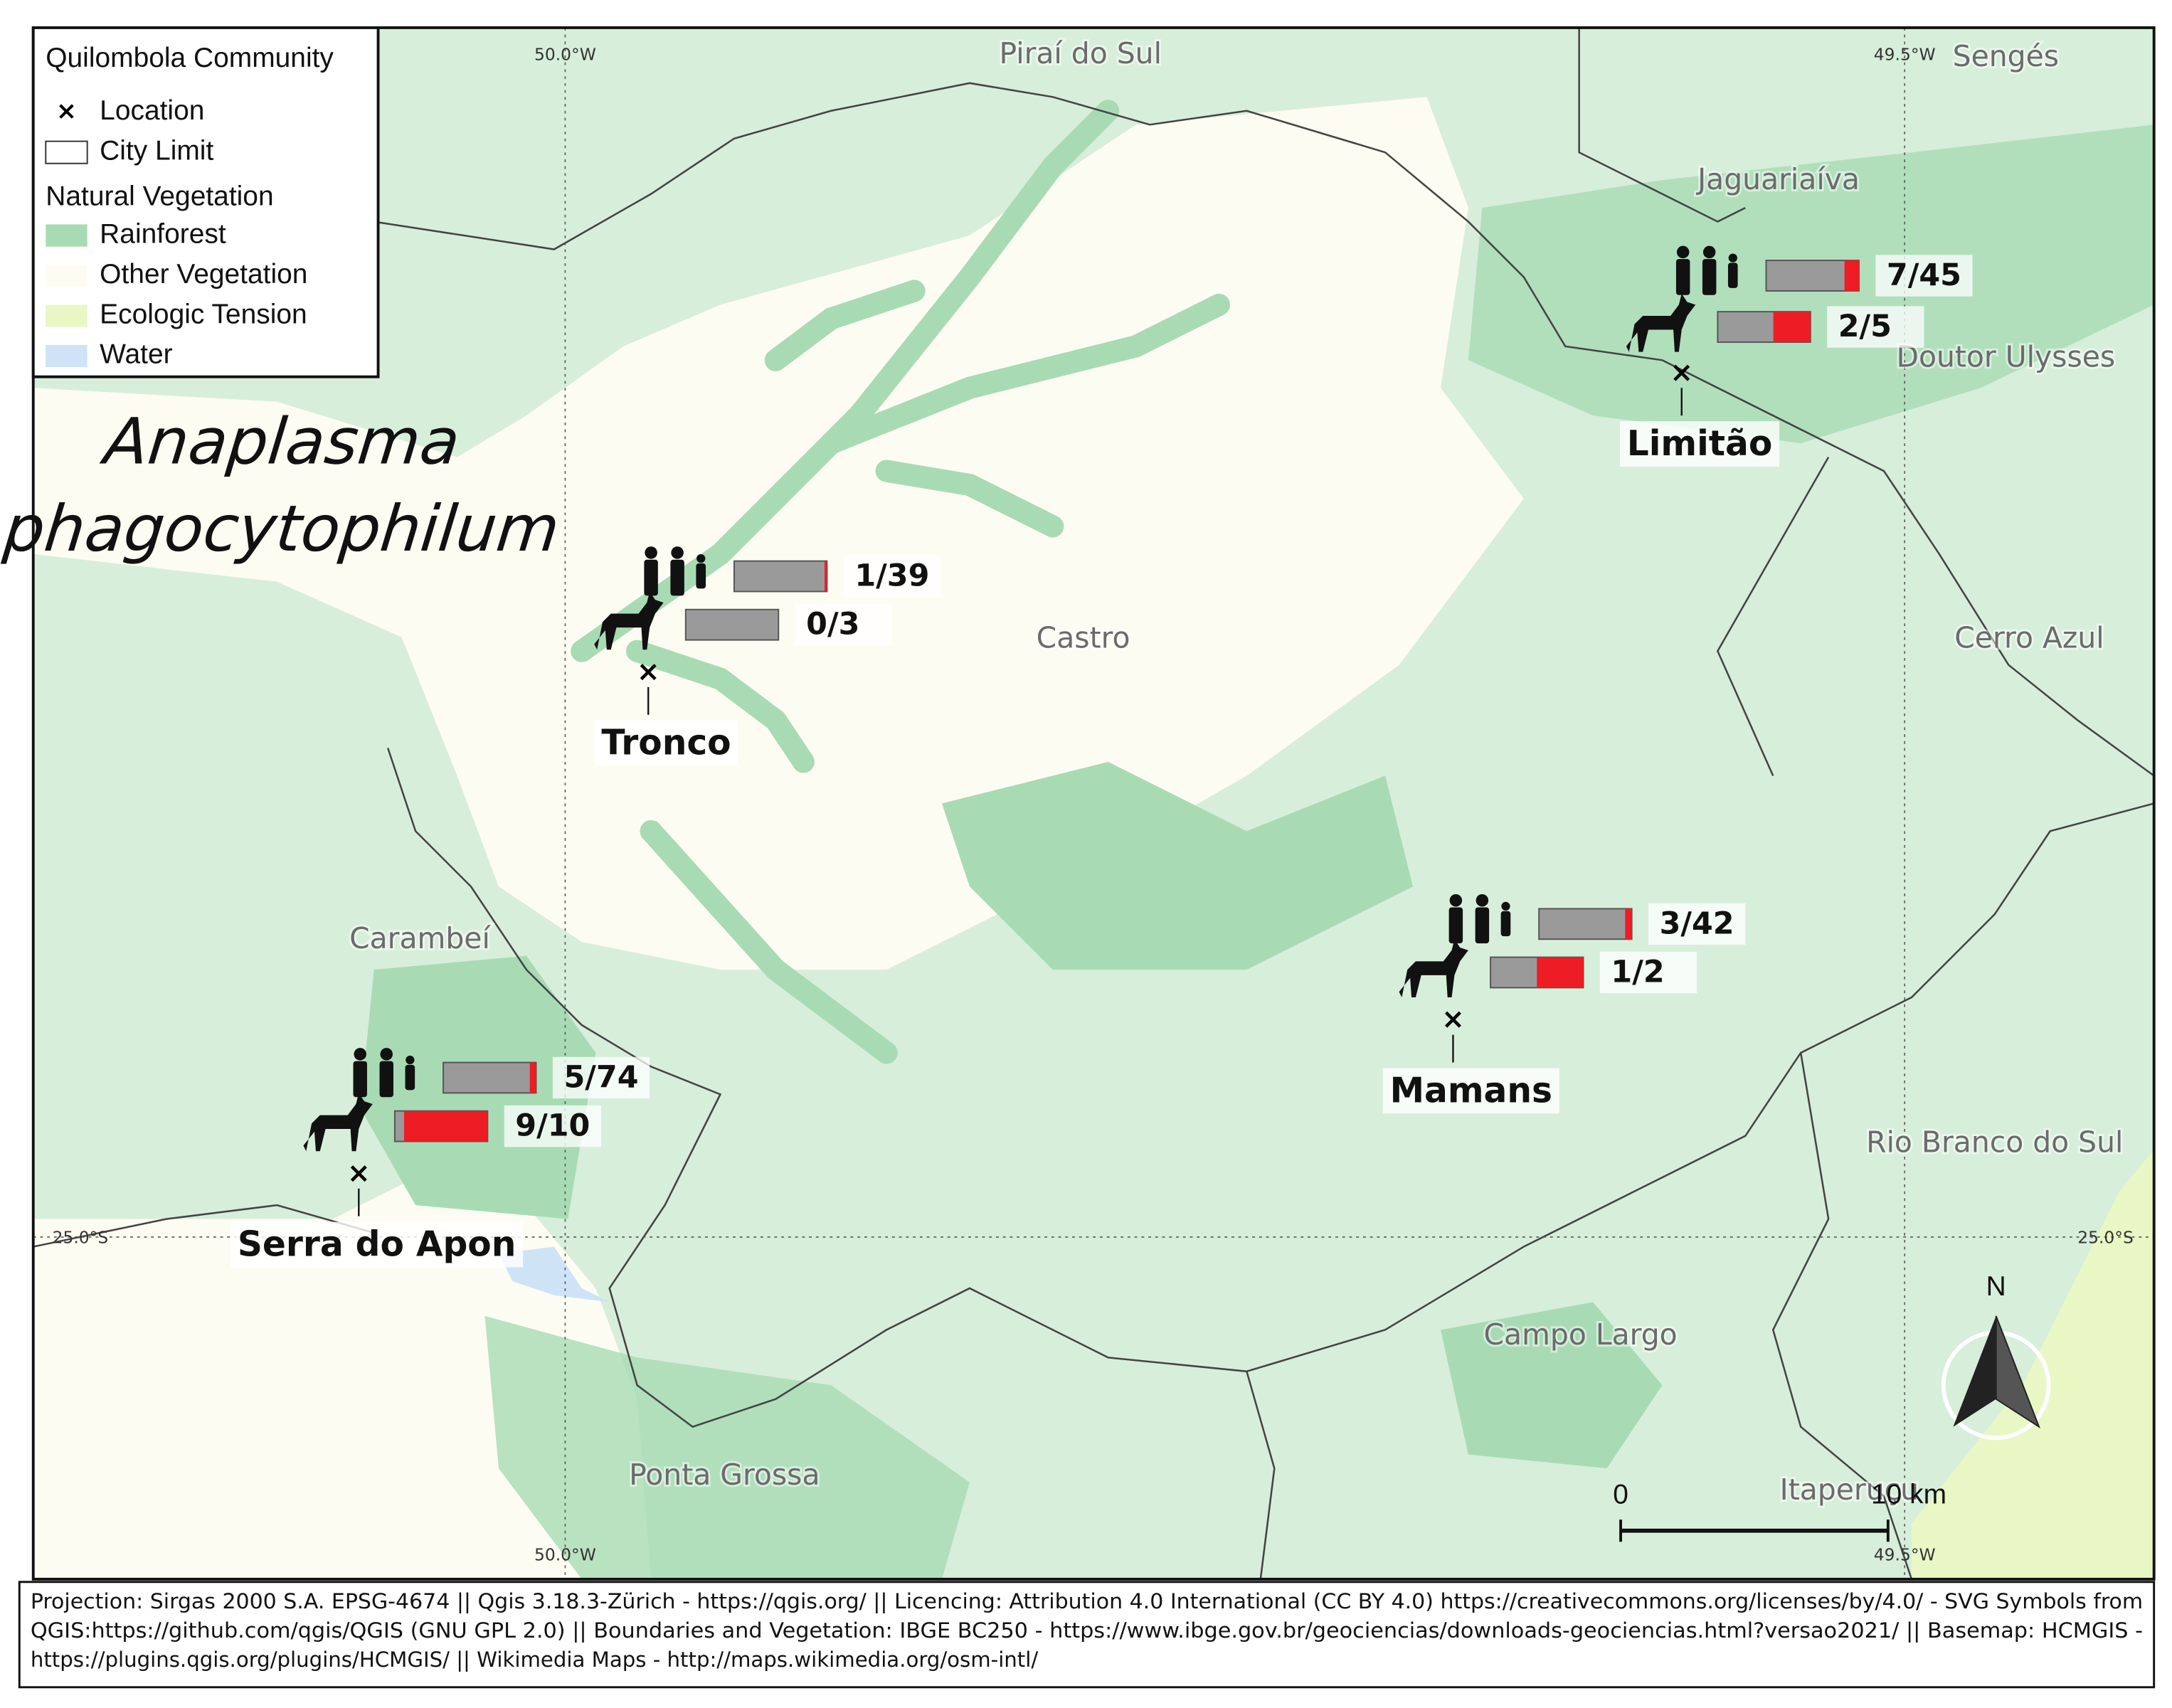  Describe the element at coordinates (1905, 54) in the screenshot. I see `coordinate-label: 49.5°W` at that location.